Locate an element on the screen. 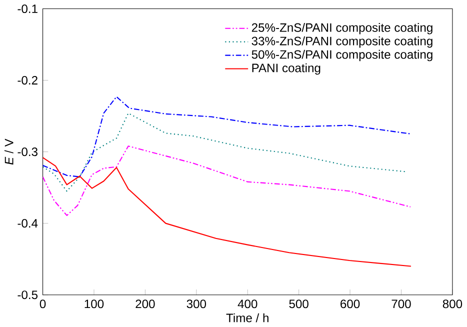 This screenshot has height=327, width=467. y-tick-label: -0.4 is located at coordinates (28, 223).